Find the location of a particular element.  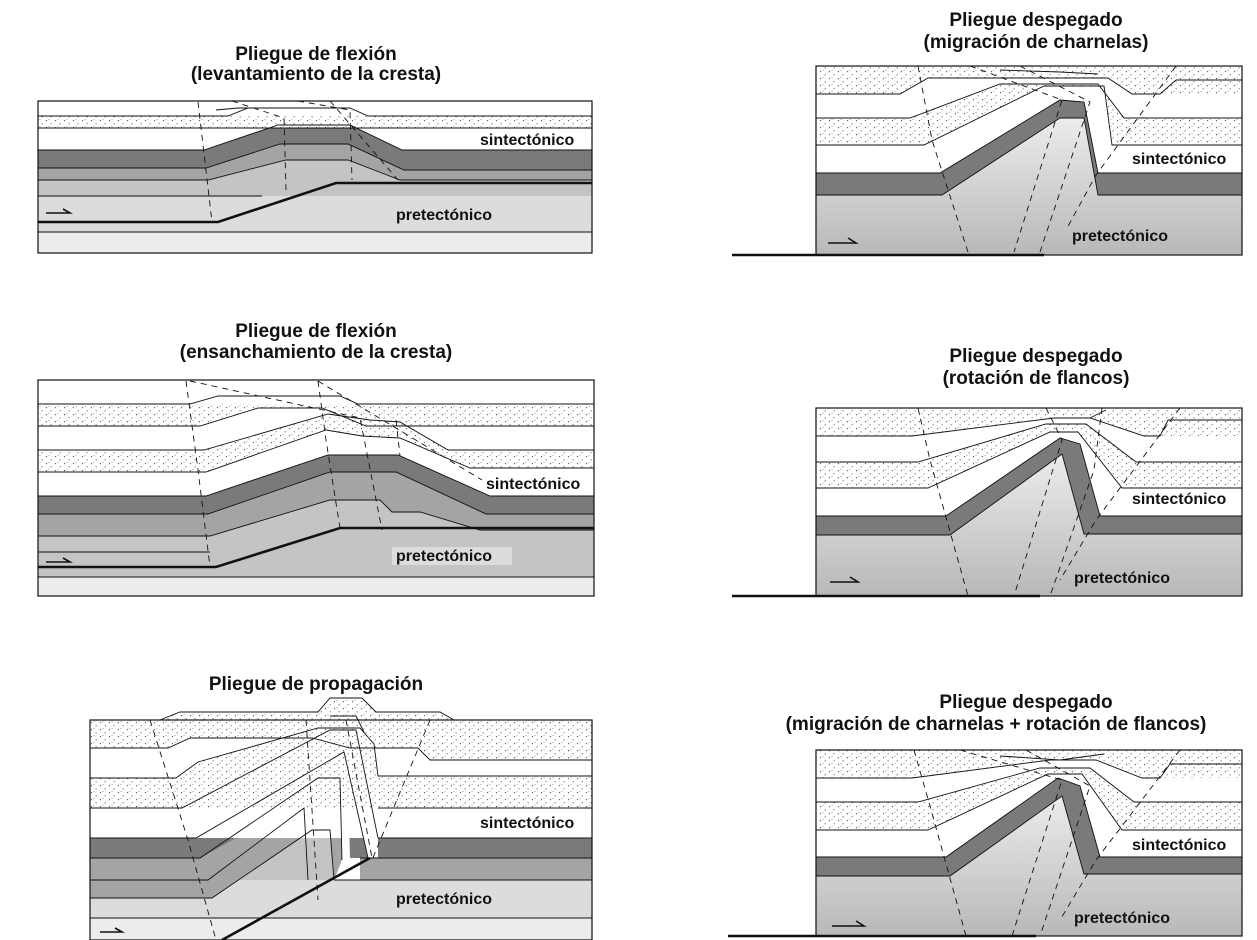

white-layer is located at coordinates (315, 137).